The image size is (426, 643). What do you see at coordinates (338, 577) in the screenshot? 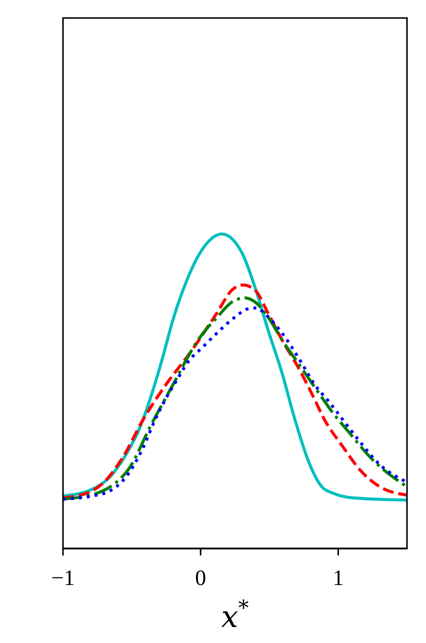
I see `x-tick-label: 1` at bounding box center [338, 577].